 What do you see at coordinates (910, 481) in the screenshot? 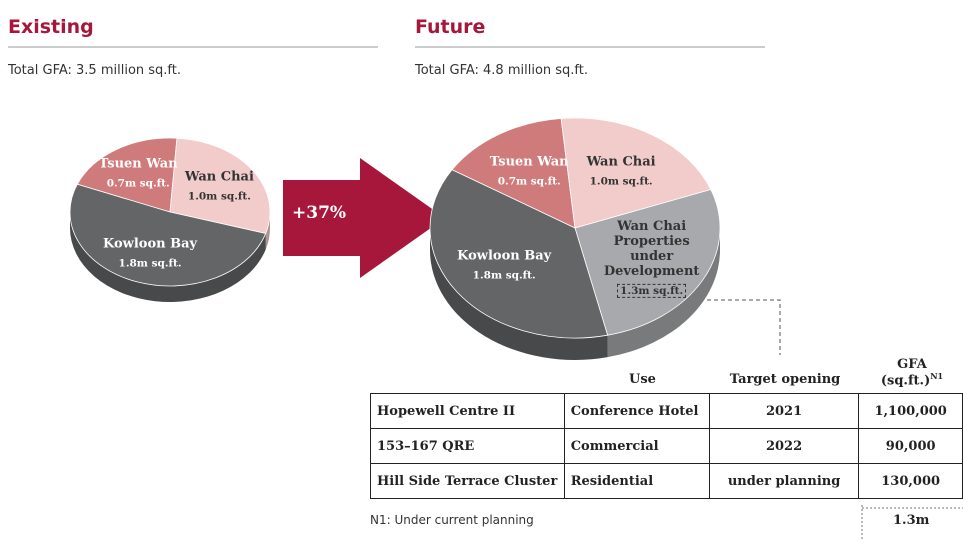
I see `table-cell: 130,000` at bounding box center [910, 481].